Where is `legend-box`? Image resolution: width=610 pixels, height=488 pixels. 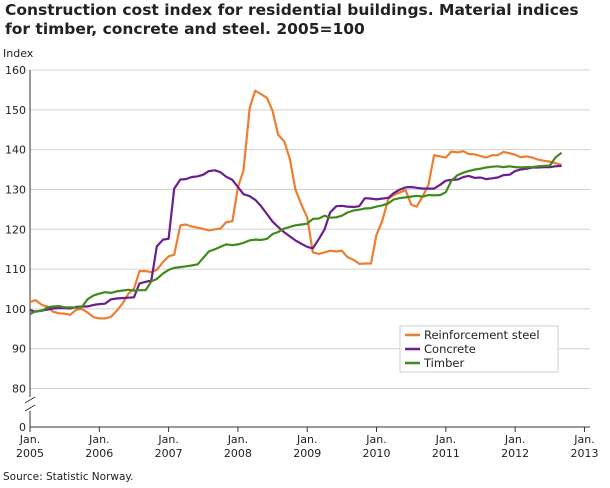 legend-box is located at coordinates (479, 349).